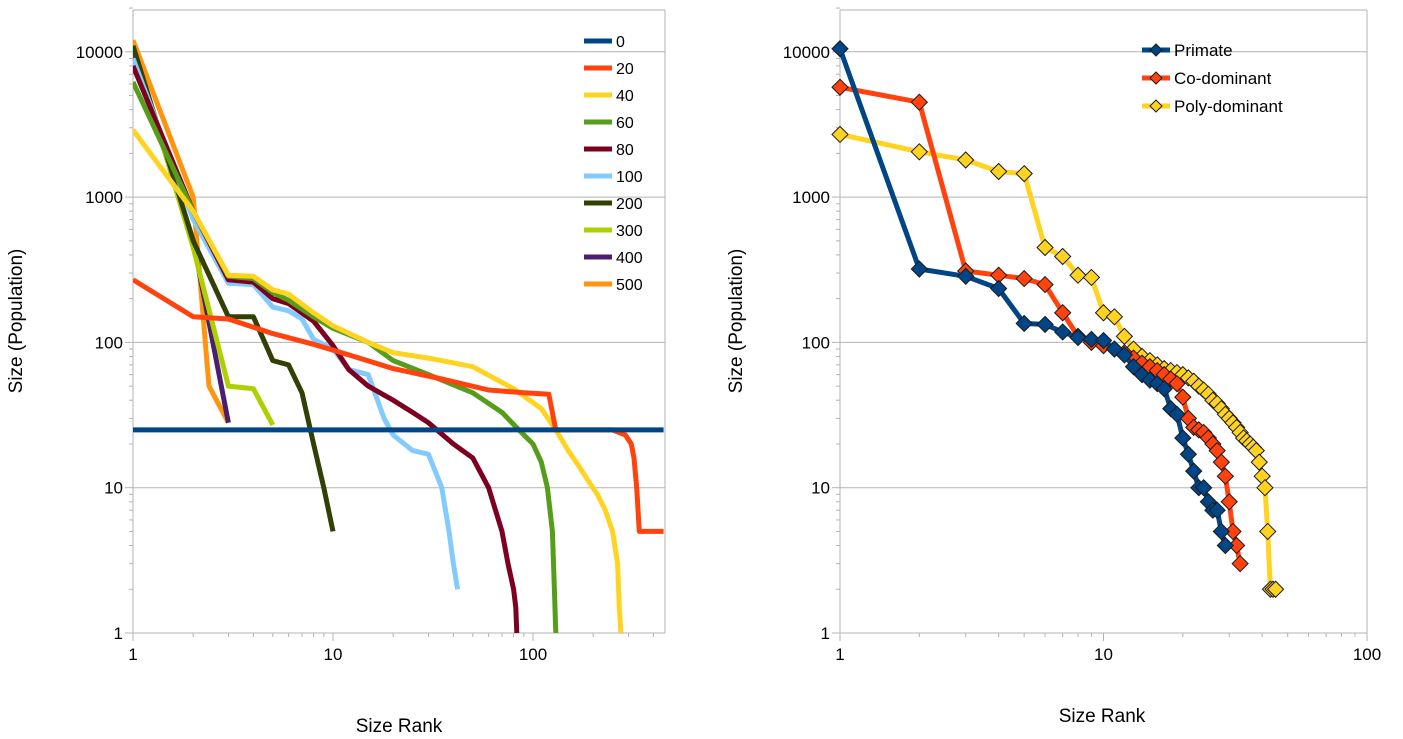 This screenshot has height=739, width=1403. What do you see at coordinates (625, 96) in the screenshot?
I see `legend-label: 40` at bounding box center [625, 96].